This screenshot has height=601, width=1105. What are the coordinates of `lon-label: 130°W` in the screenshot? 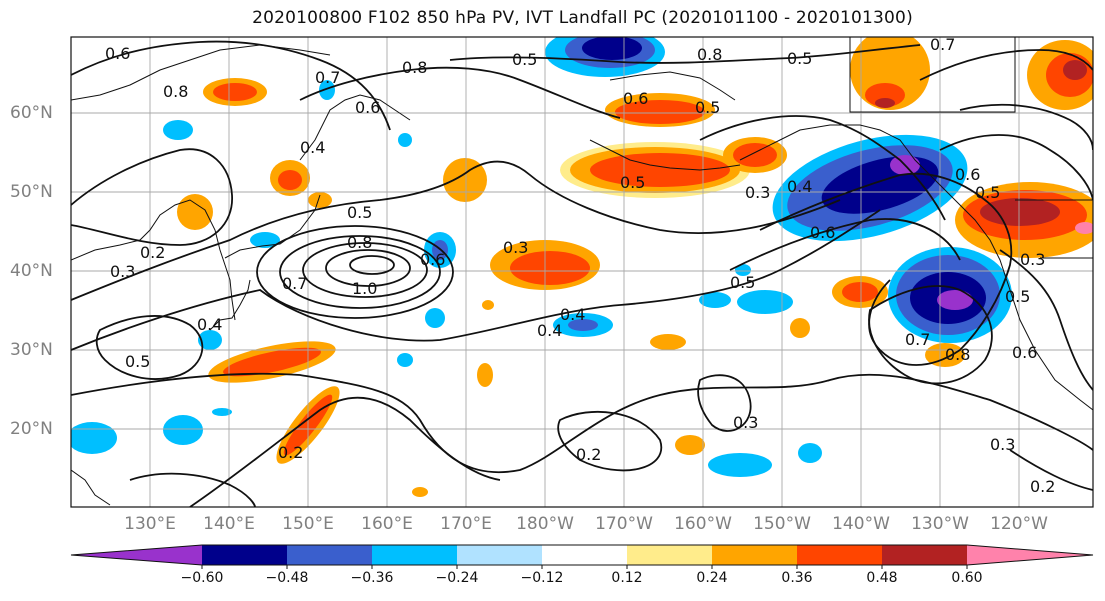 It's located at (940, 524).